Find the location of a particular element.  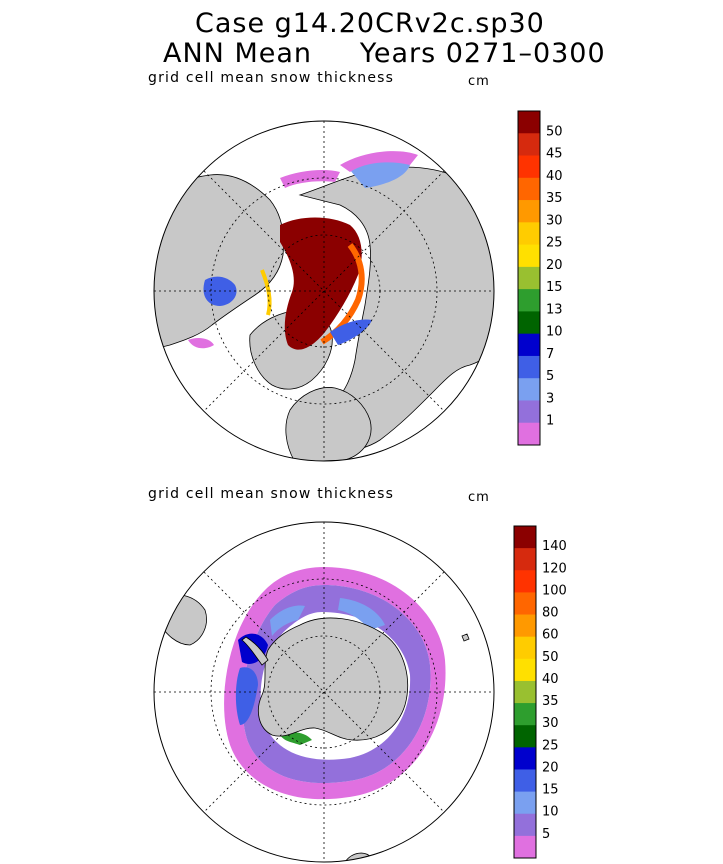

colorbar-tick-label: 3 is located at coordinates (550, 398).